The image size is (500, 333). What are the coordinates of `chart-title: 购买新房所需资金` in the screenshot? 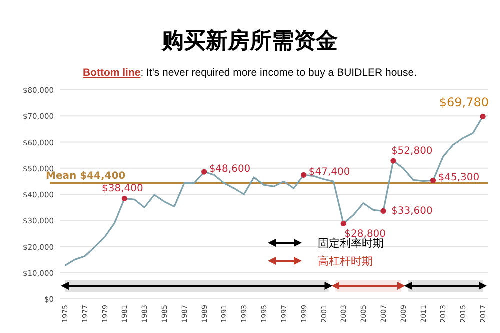 It's located at (249, 41).